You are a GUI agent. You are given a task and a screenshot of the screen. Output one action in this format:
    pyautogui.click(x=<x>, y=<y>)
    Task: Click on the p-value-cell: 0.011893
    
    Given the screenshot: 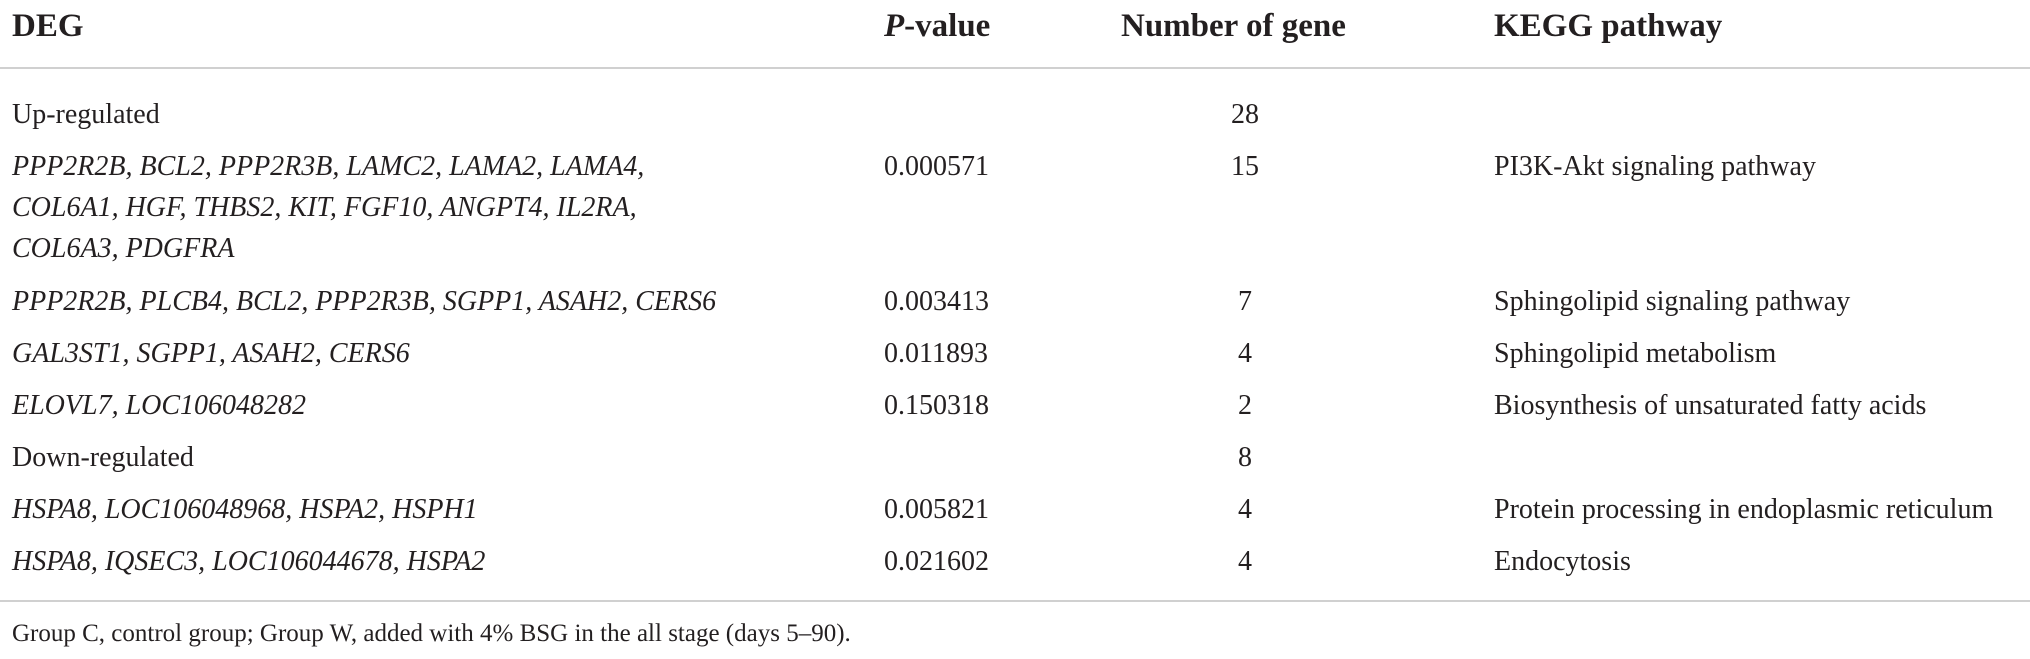 What is the action you would take?
    pyautogui.click(x=936, y=353)
    